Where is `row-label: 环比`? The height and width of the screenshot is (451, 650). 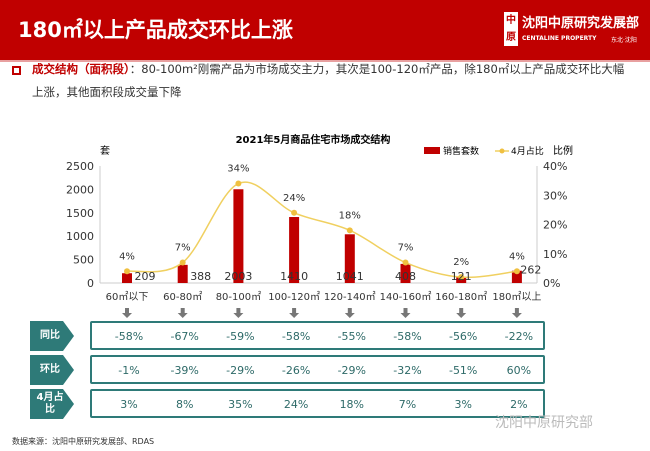 row-label: 环比 is located at coordinates (58, 370).